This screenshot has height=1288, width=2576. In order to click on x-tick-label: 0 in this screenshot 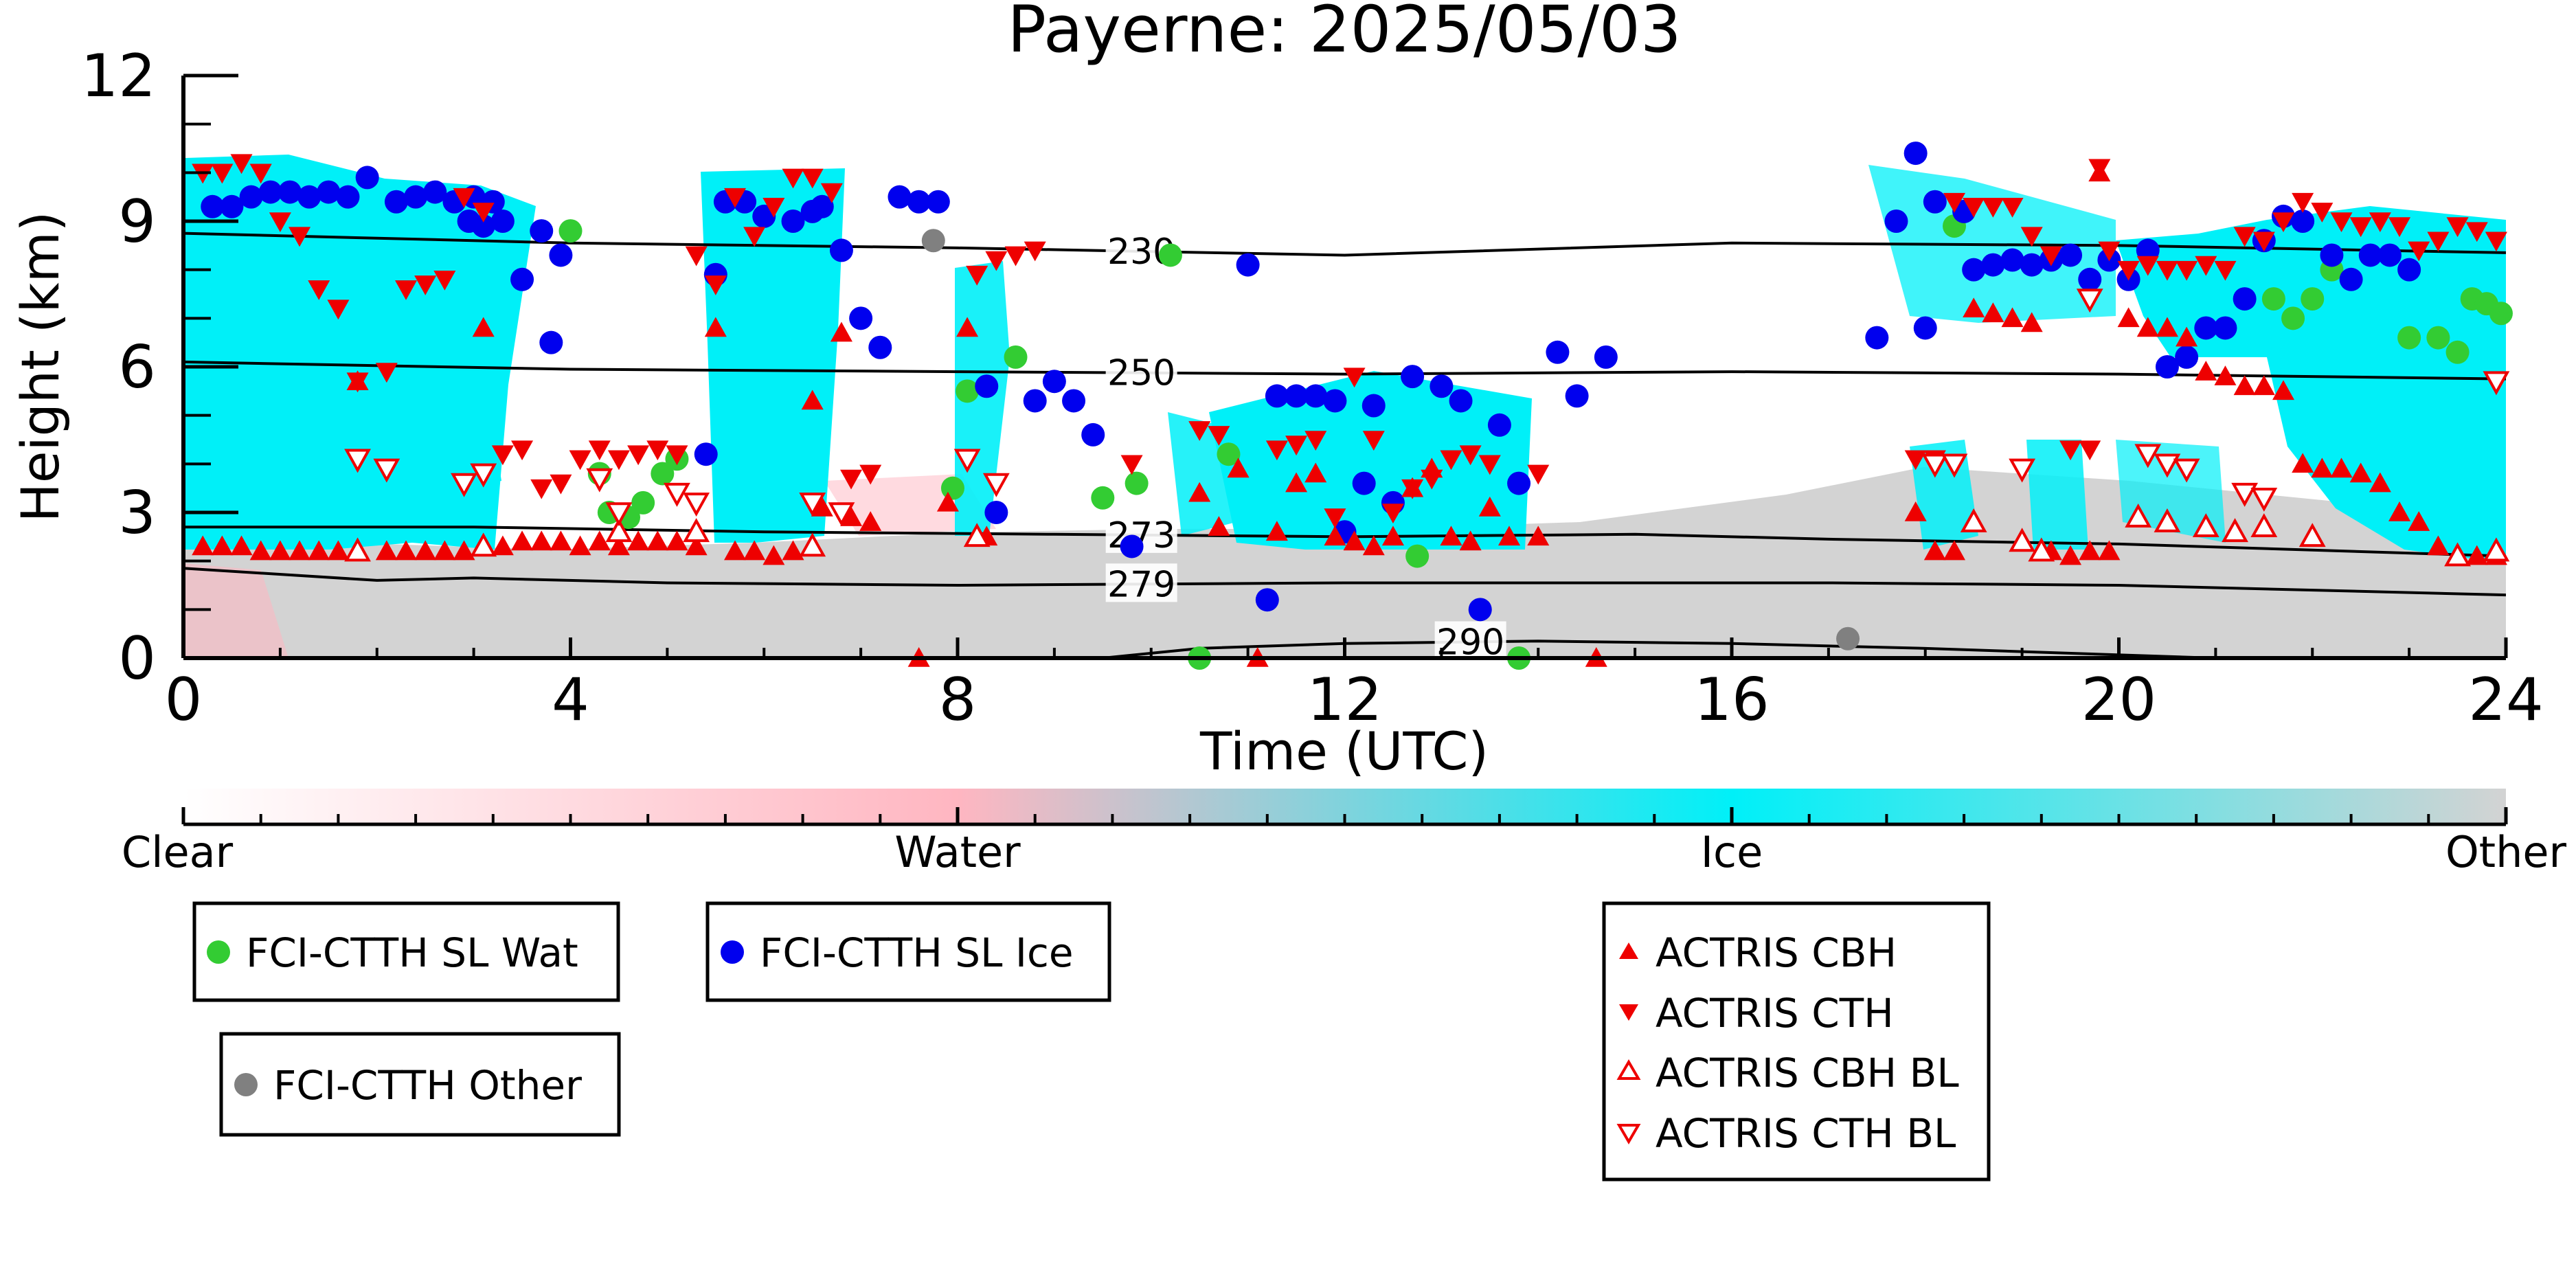, I will do `click(184, 700)`.